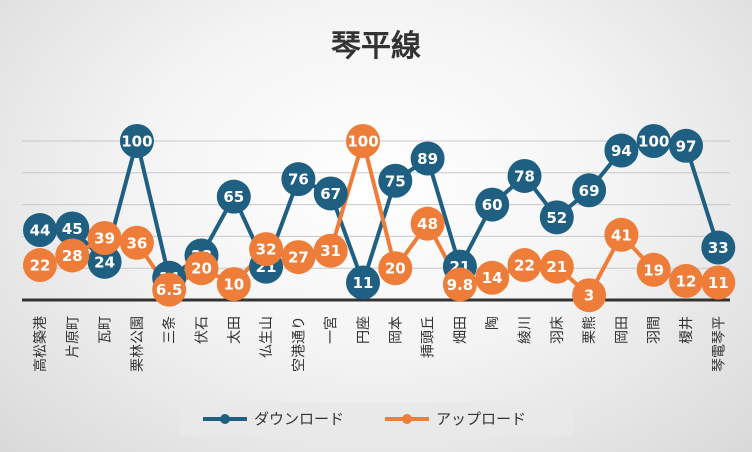  What do you see at coordinates (396, 330) in the screenshot?
I see `x-tick-label: 岡本` at bounding box center [396, 330].